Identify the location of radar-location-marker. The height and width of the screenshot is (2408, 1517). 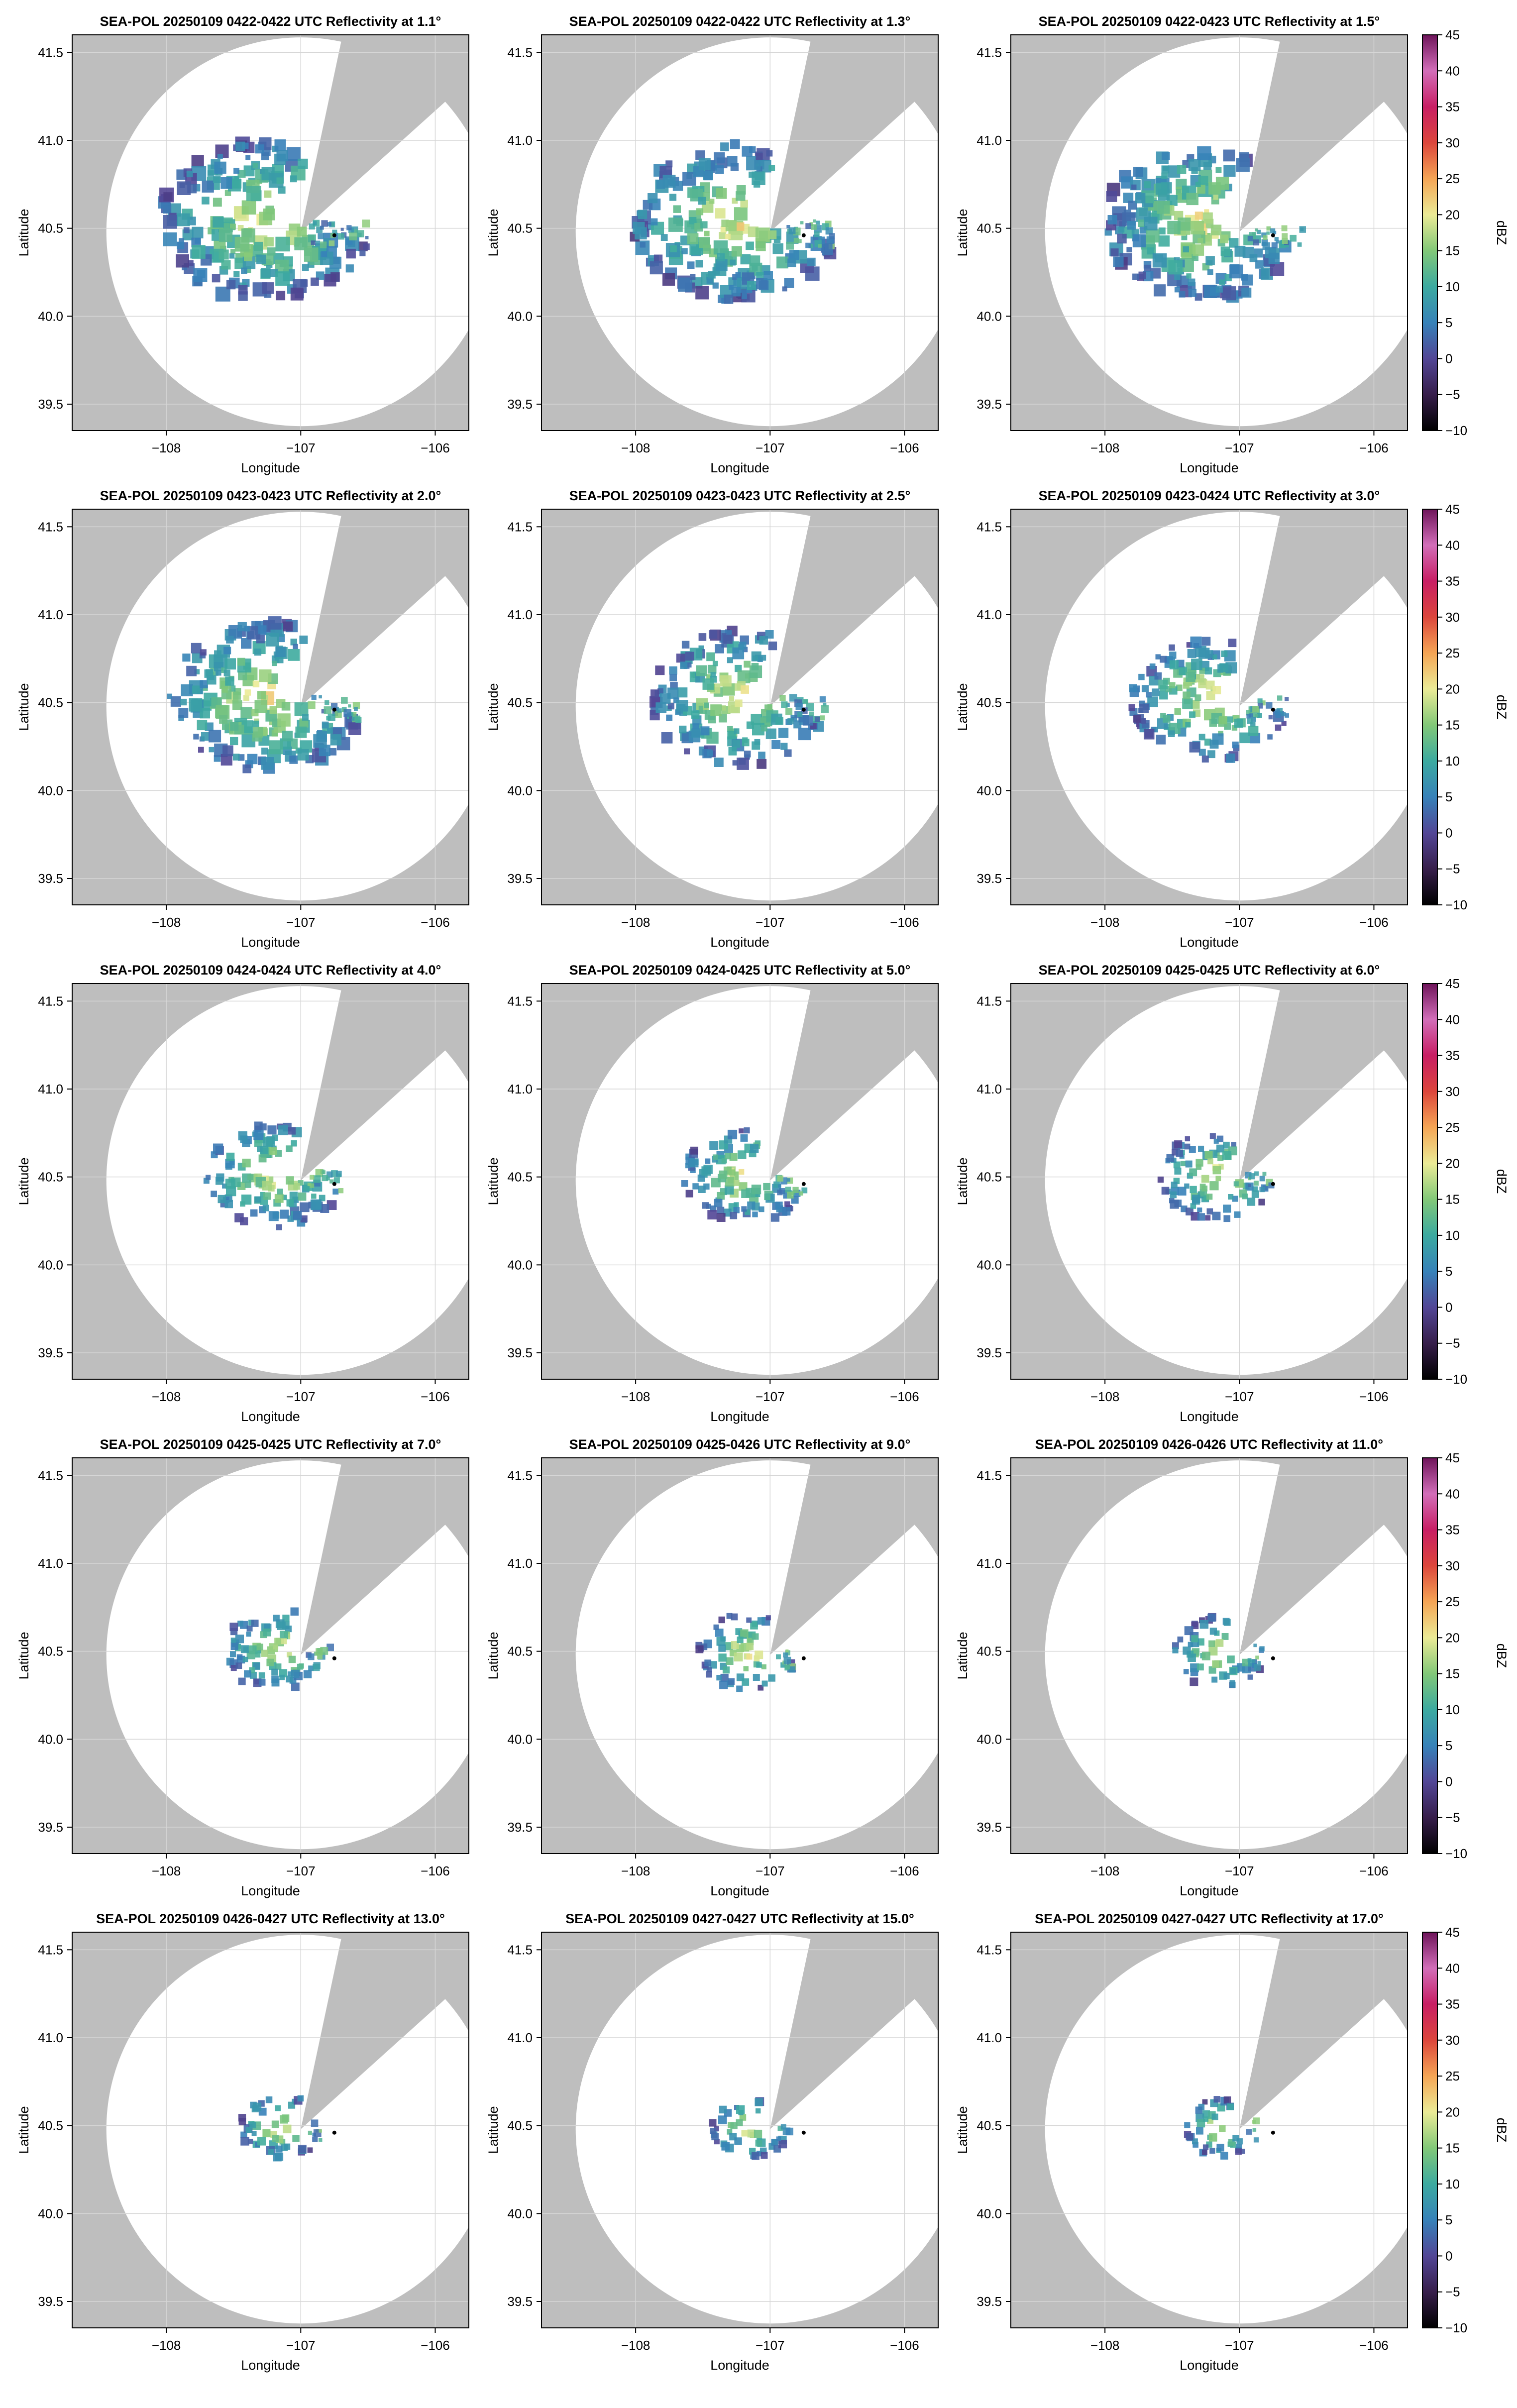
(334, 1184).